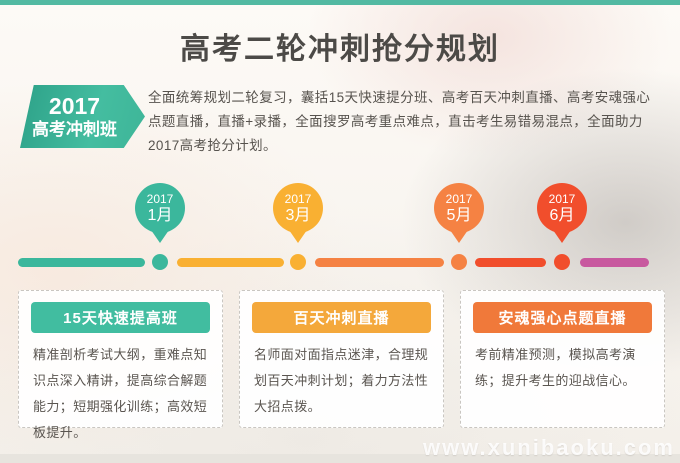 This screenshot has height=463, width=680. What do you see at coordinates (562, 262) in the screenshot?
I see `timeline-dot-june` at bounding box center [562, 262].